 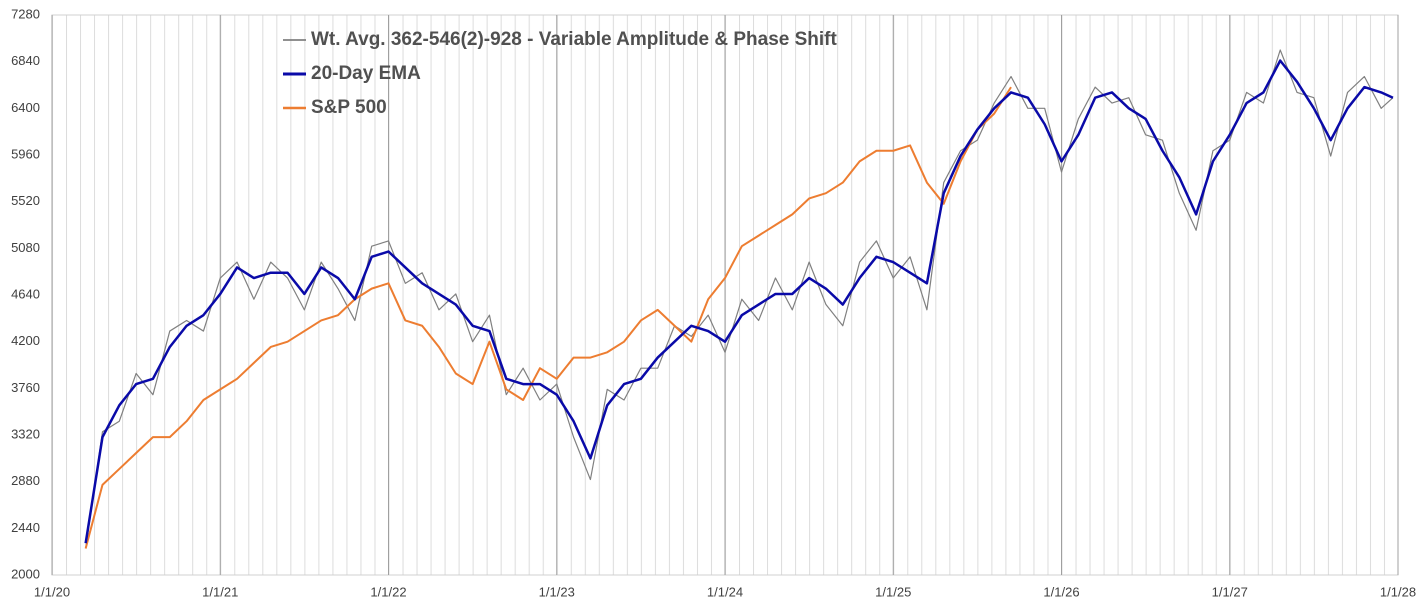 I want to click on y-tick-label: 2000, so click(x=25, y=573).